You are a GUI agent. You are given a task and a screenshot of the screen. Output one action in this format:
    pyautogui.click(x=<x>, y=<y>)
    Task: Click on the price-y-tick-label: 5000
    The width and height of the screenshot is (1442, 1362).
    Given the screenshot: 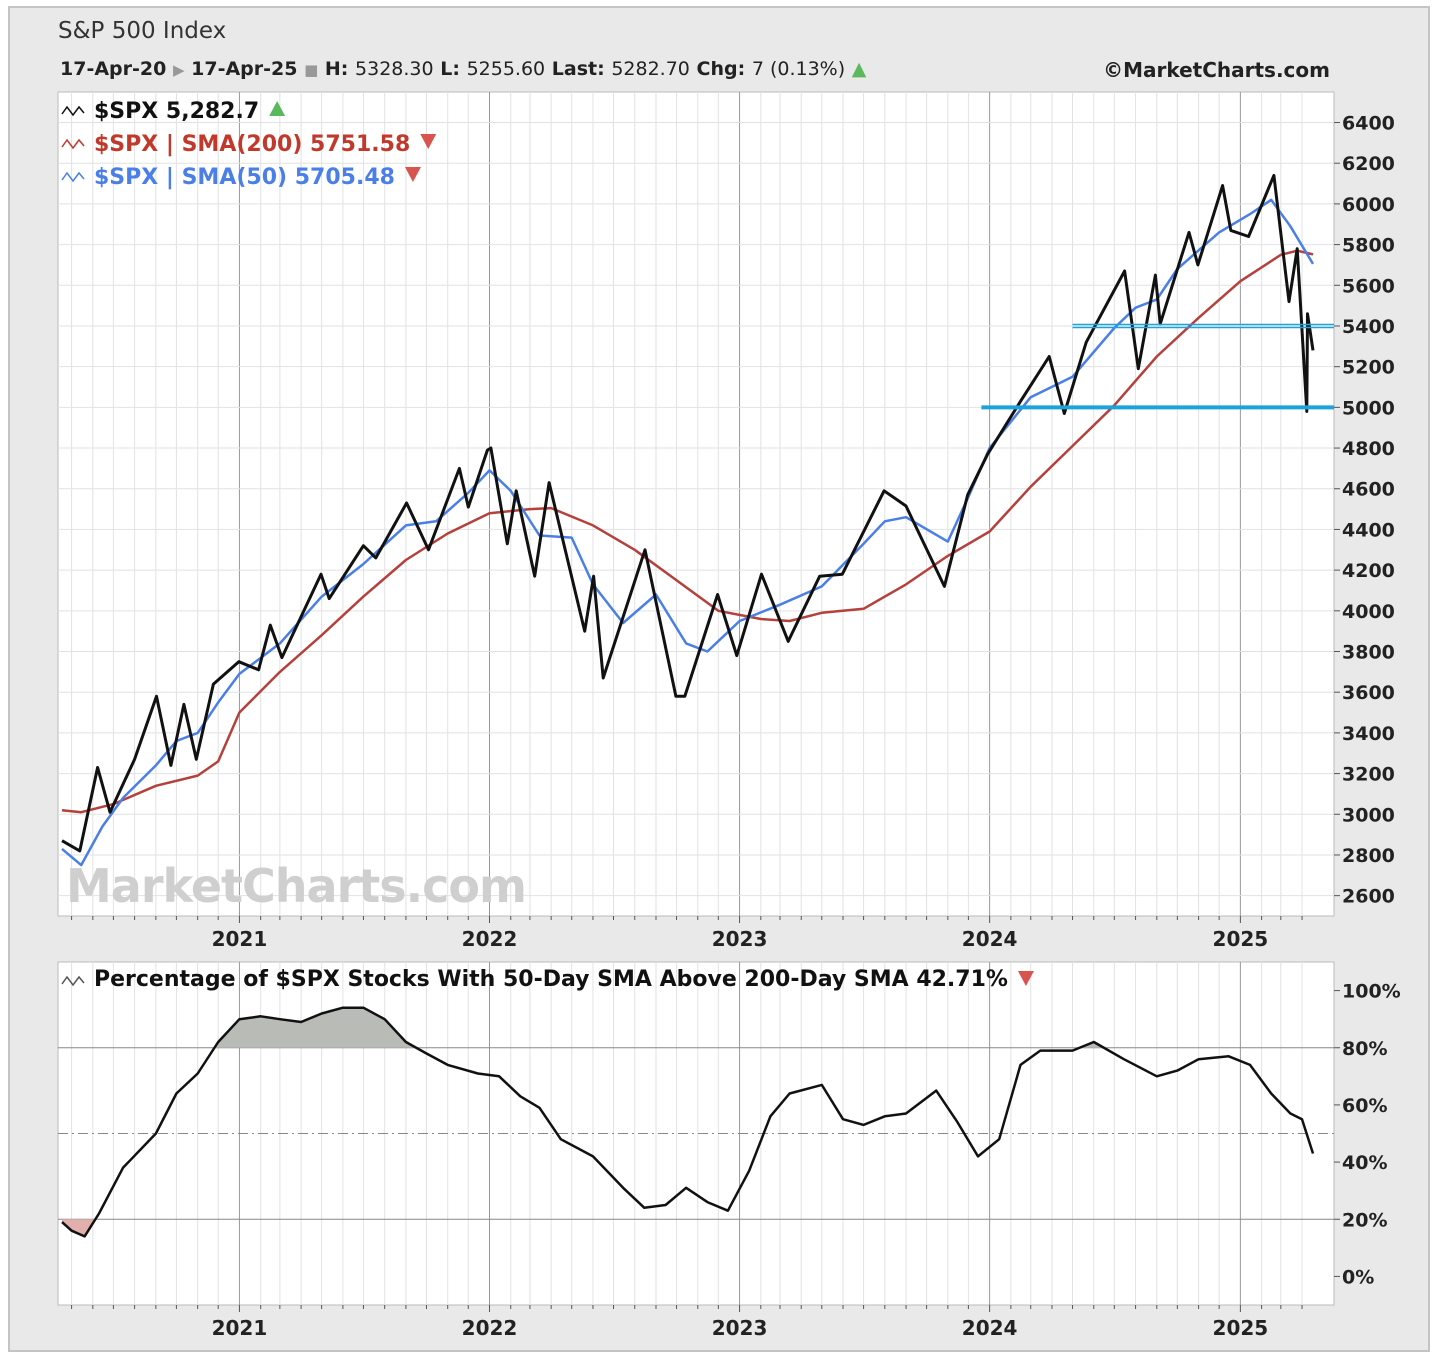 What is the action you would take?
    pyautogui.click(x=1368, y=408)
    